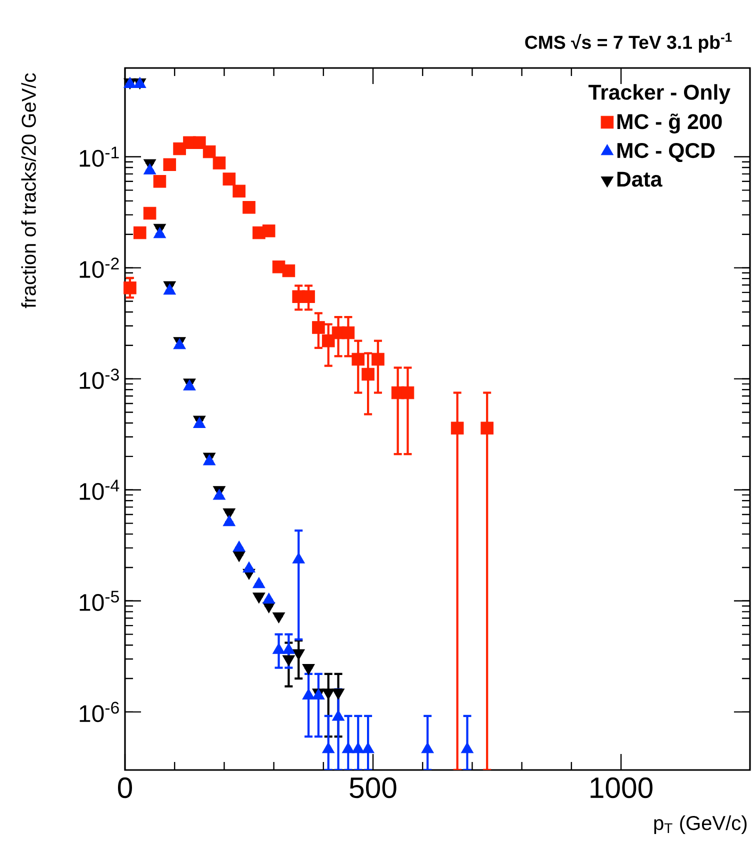  Describe the element at coordinates (99, 156) in the screenshot. I see `y-tick-label: 10$^{-1}$` at that location.